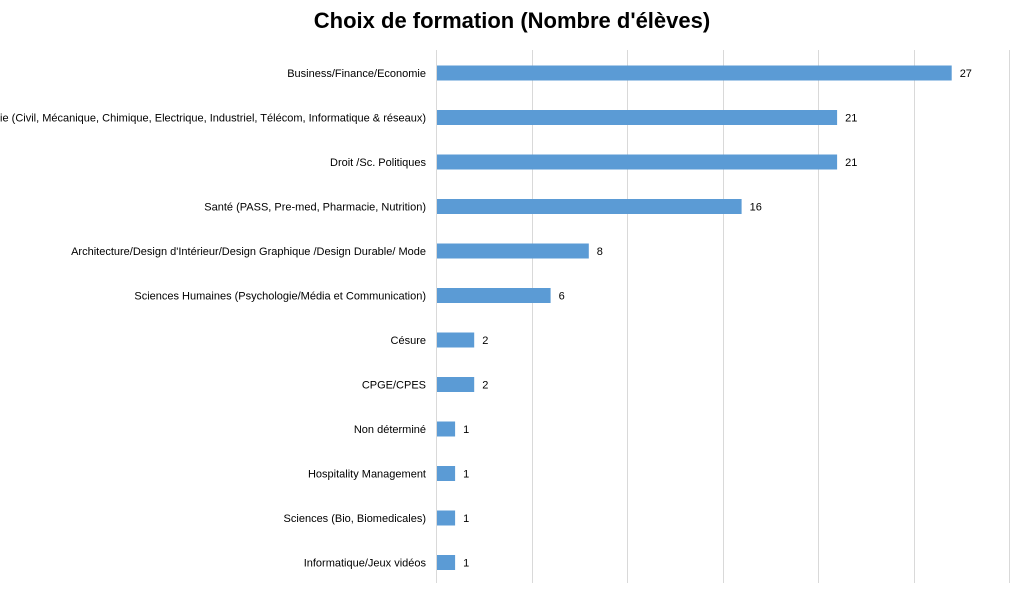 The image size is (1024, 597). I want to click on category-label: Informatique/Jeux vidéos, so click(365, 564).